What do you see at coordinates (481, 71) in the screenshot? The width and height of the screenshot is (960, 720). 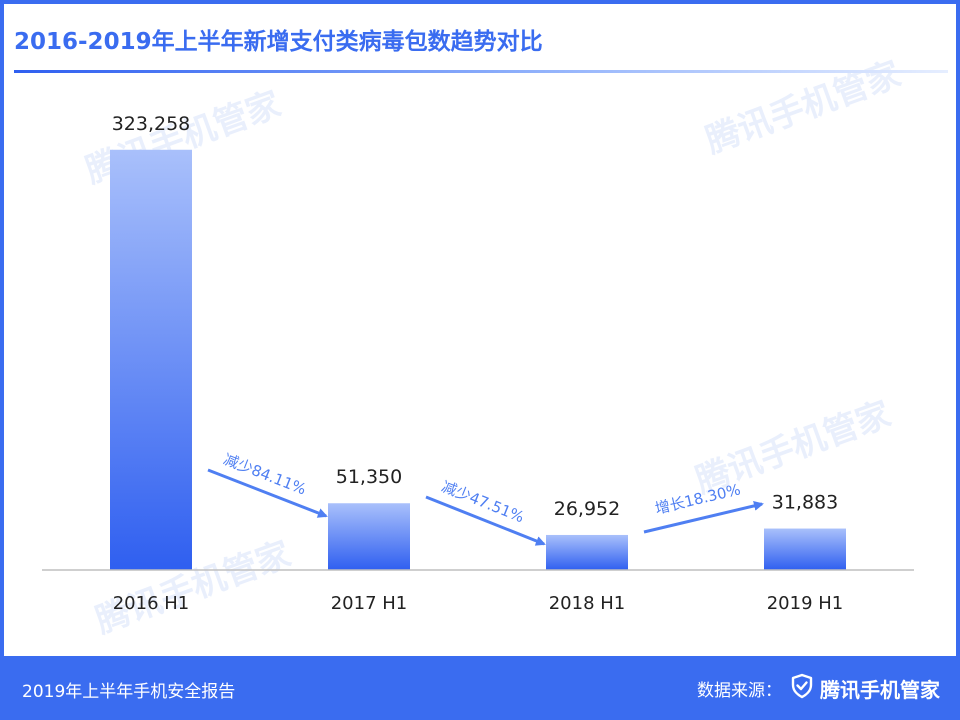 I see `title-underline` at bounding box center [481, 71].